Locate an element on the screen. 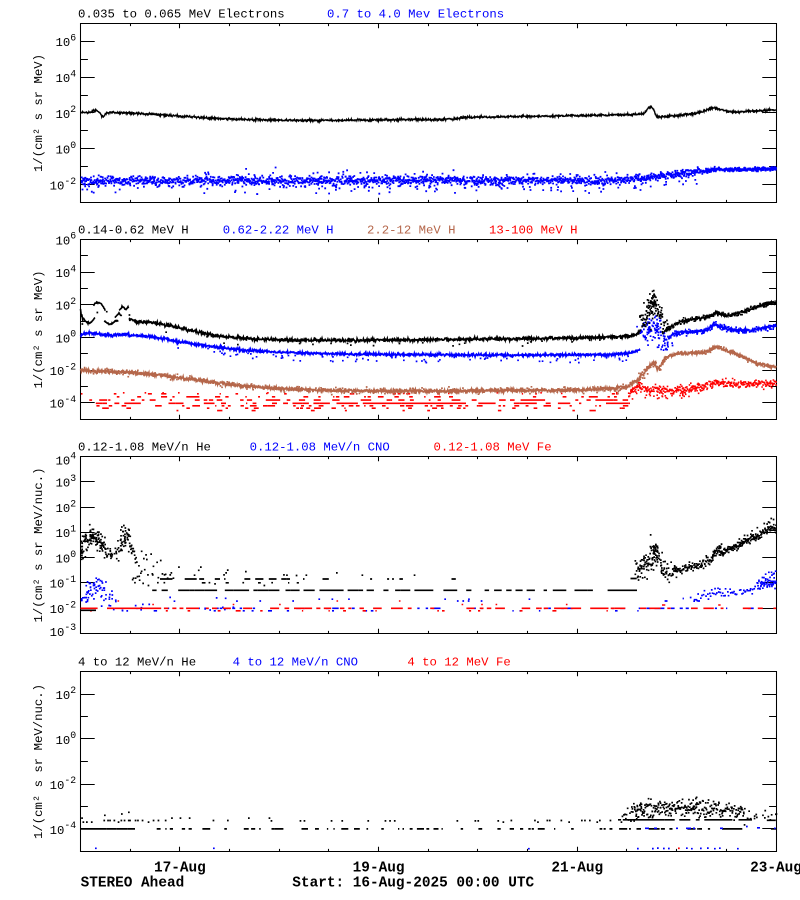 Image resolution: width=800 pixels, height=900 pixels. svg-text: 0.7 to 4.0 Mev Electrons is located at coordinates (415, 14).